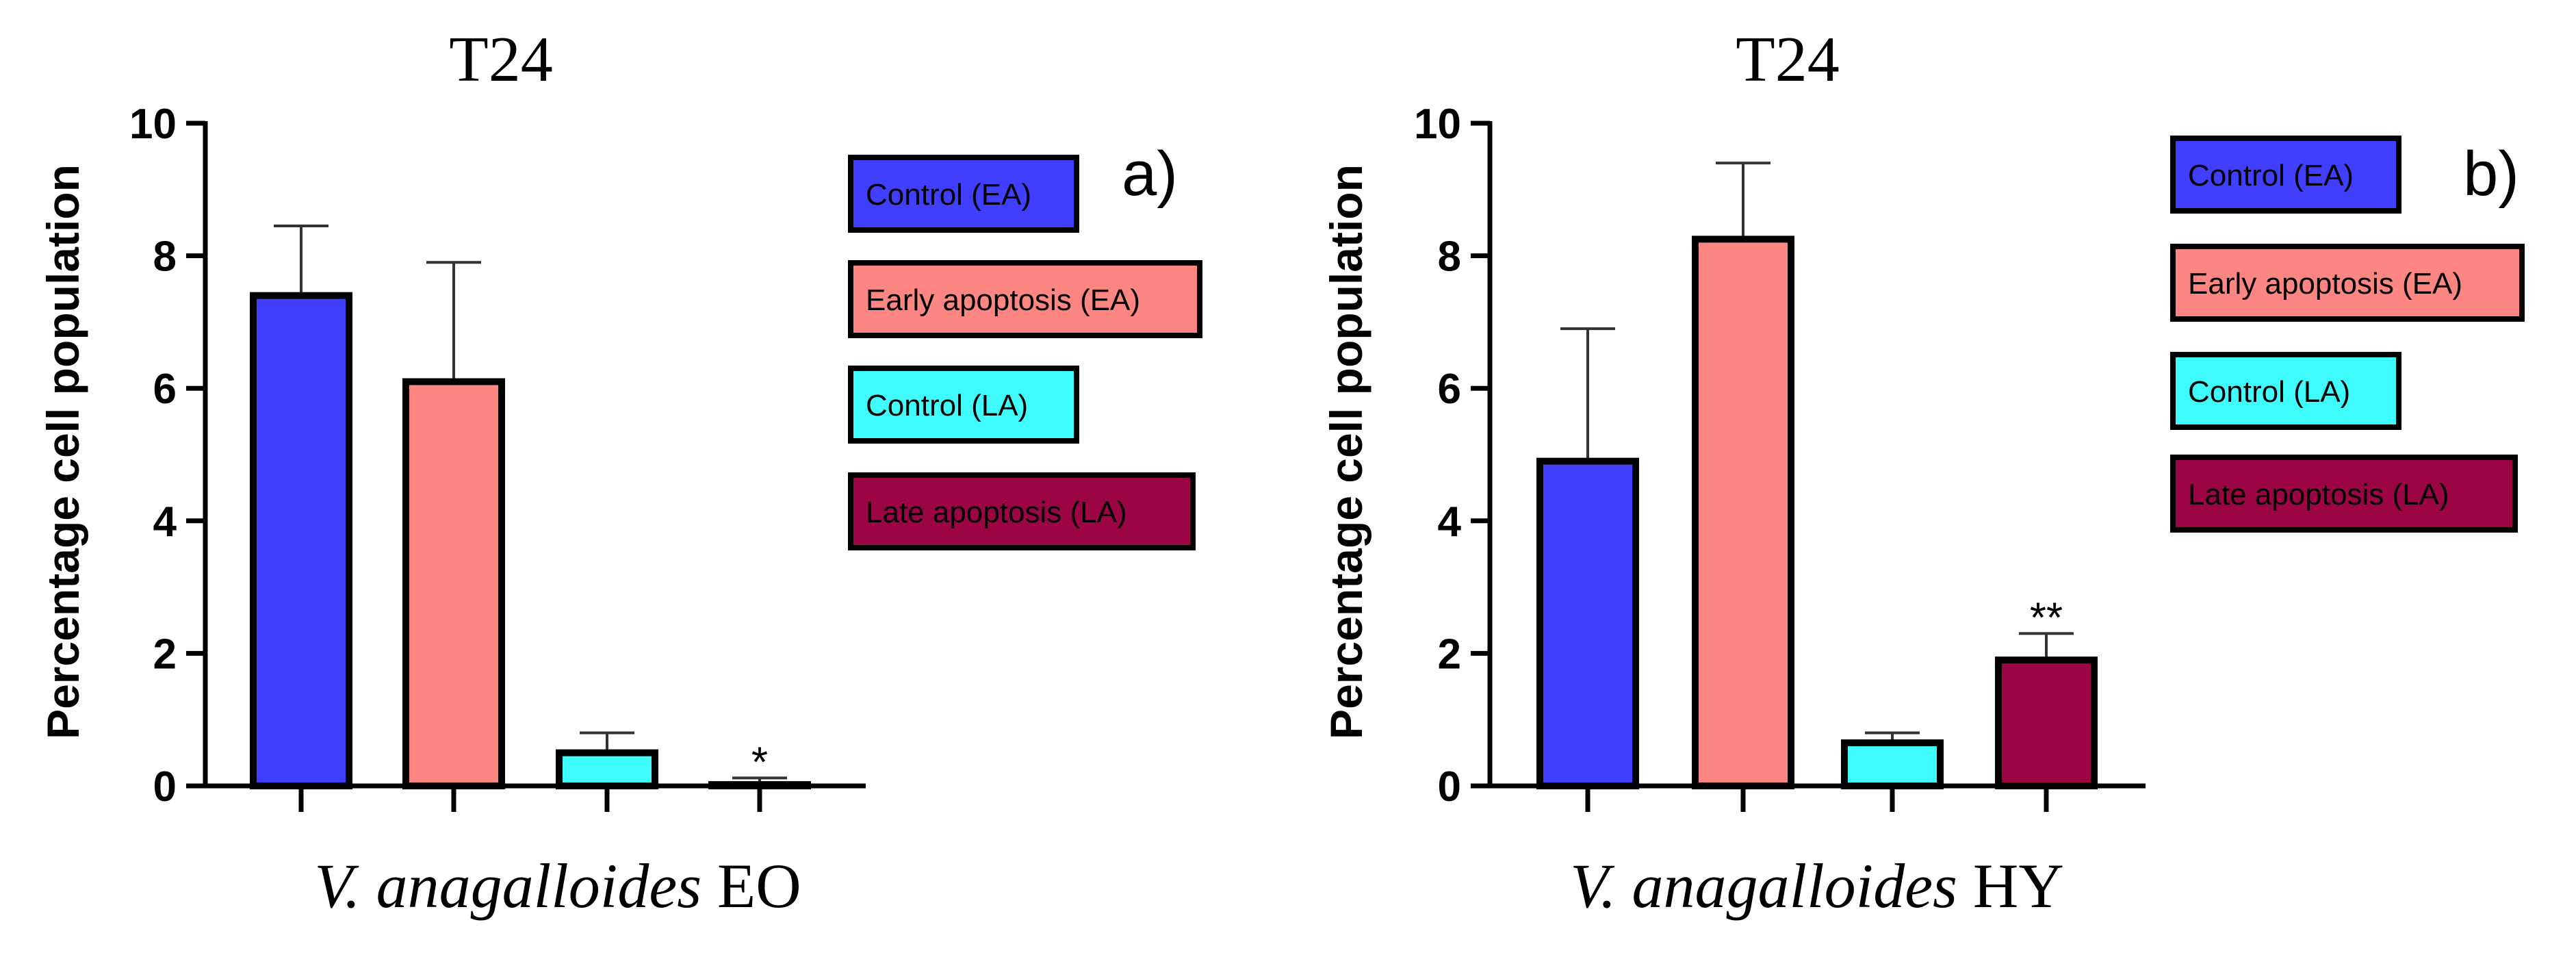  Describe the element at coordinates (2018, 886) in the screenshot. I see `x-axis-label-extract: HY` at that location.